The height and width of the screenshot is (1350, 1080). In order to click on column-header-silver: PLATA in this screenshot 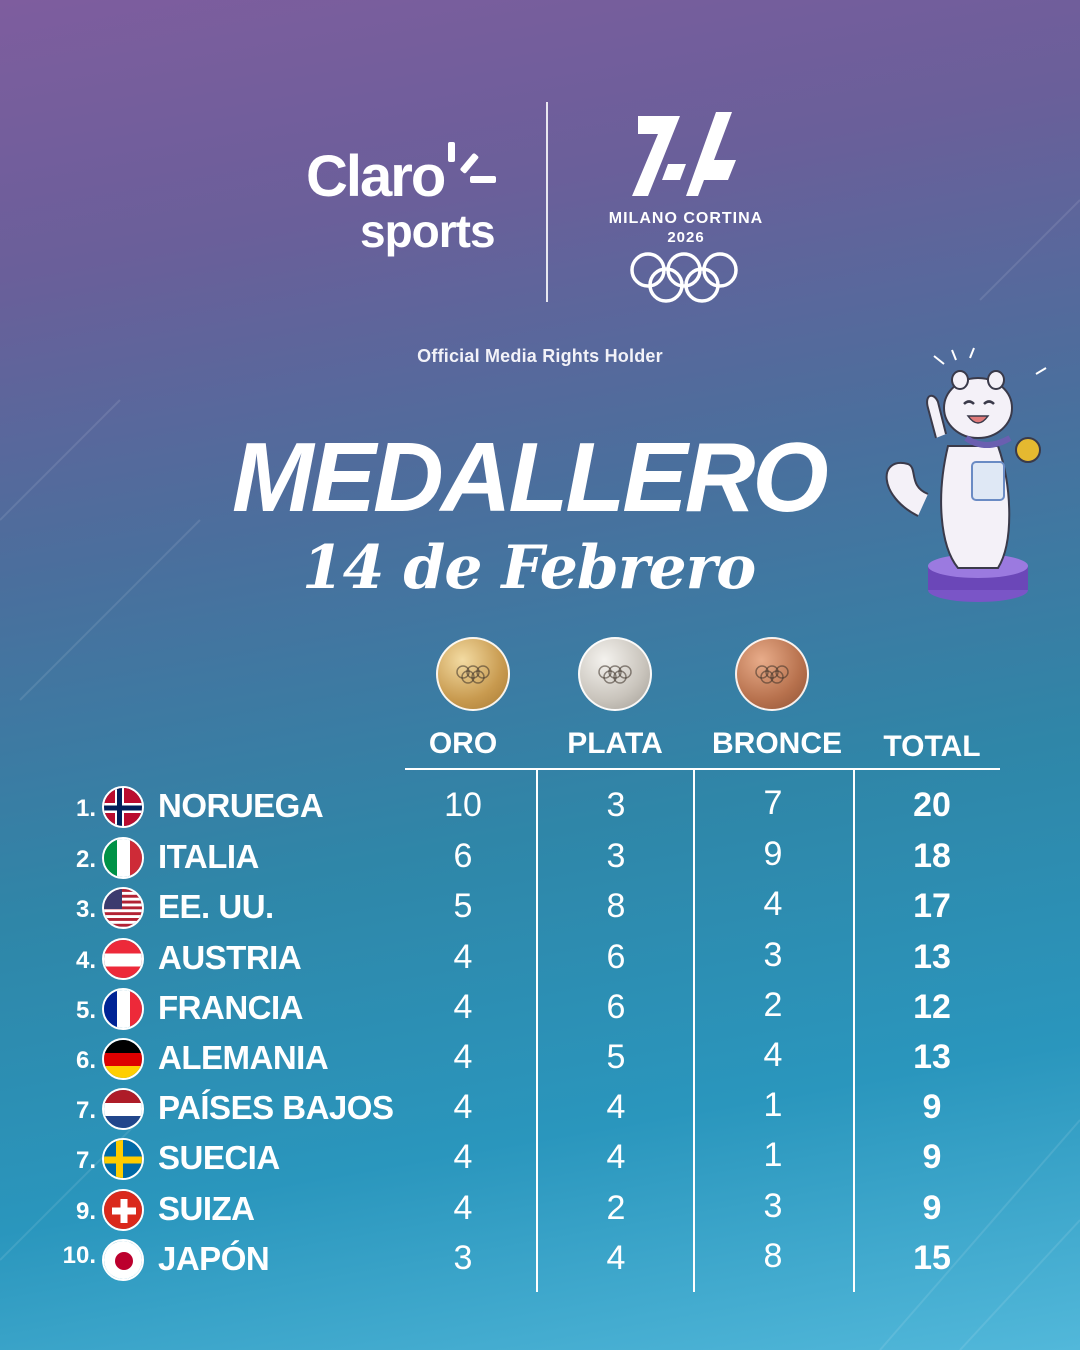, I will do `click(615, 743)`.